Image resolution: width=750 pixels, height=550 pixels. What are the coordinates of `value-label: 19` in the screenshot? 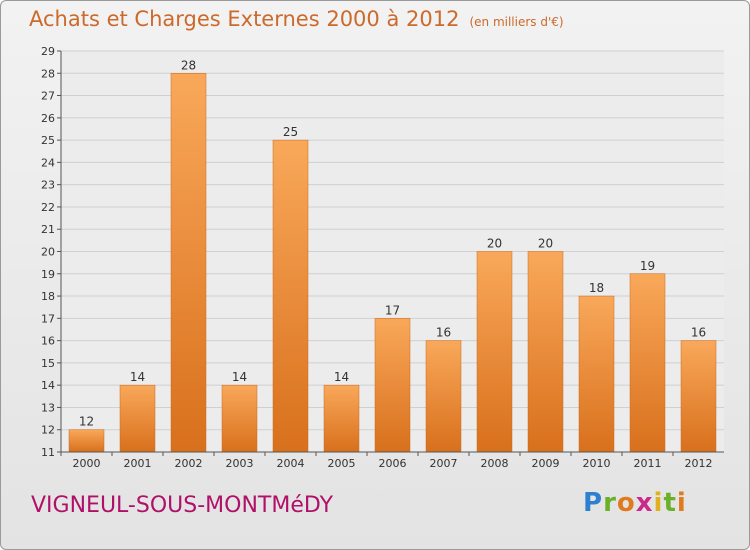 It's located at (647, 266).